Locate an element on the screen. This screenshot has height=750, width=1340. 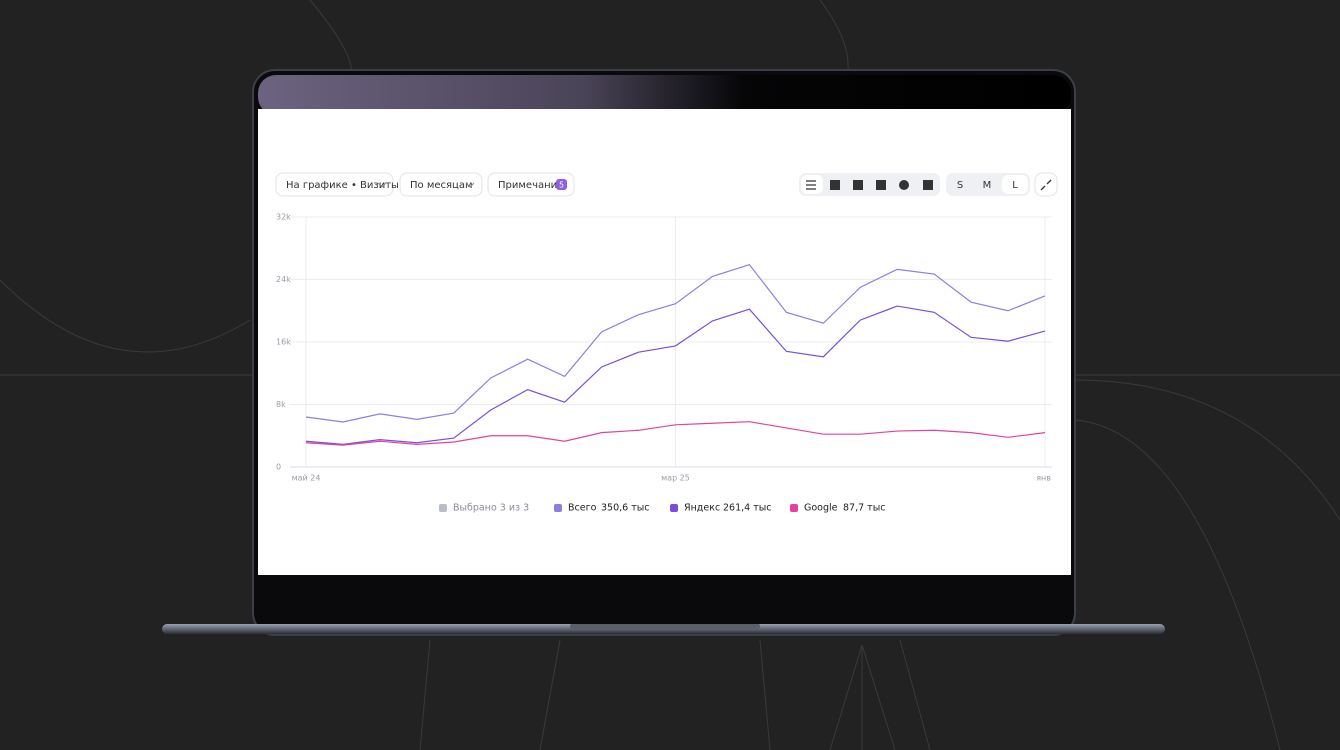
notes-button is located at coordinates (531, 184).